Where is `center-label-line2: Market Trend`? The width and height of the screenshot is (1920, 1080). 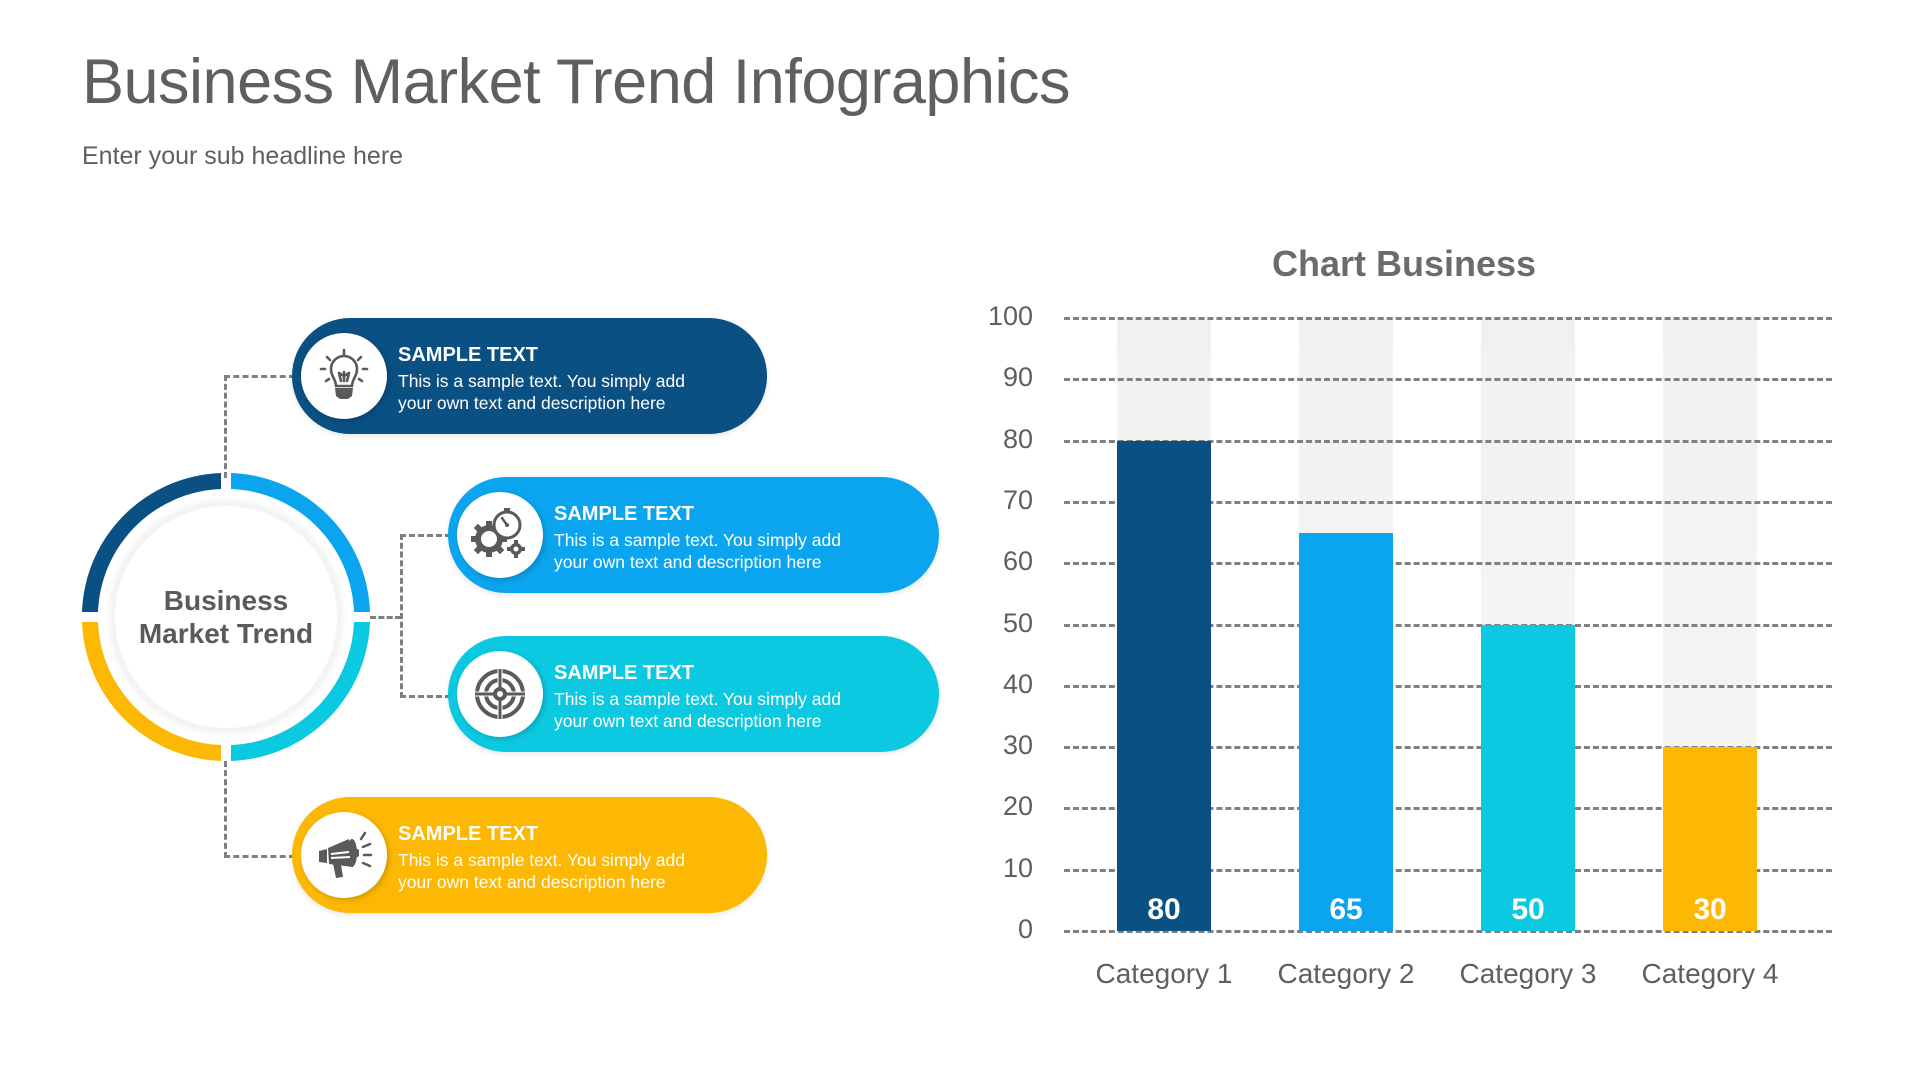
center-label-line2: Market Trend is located at coordinates (226, 633).